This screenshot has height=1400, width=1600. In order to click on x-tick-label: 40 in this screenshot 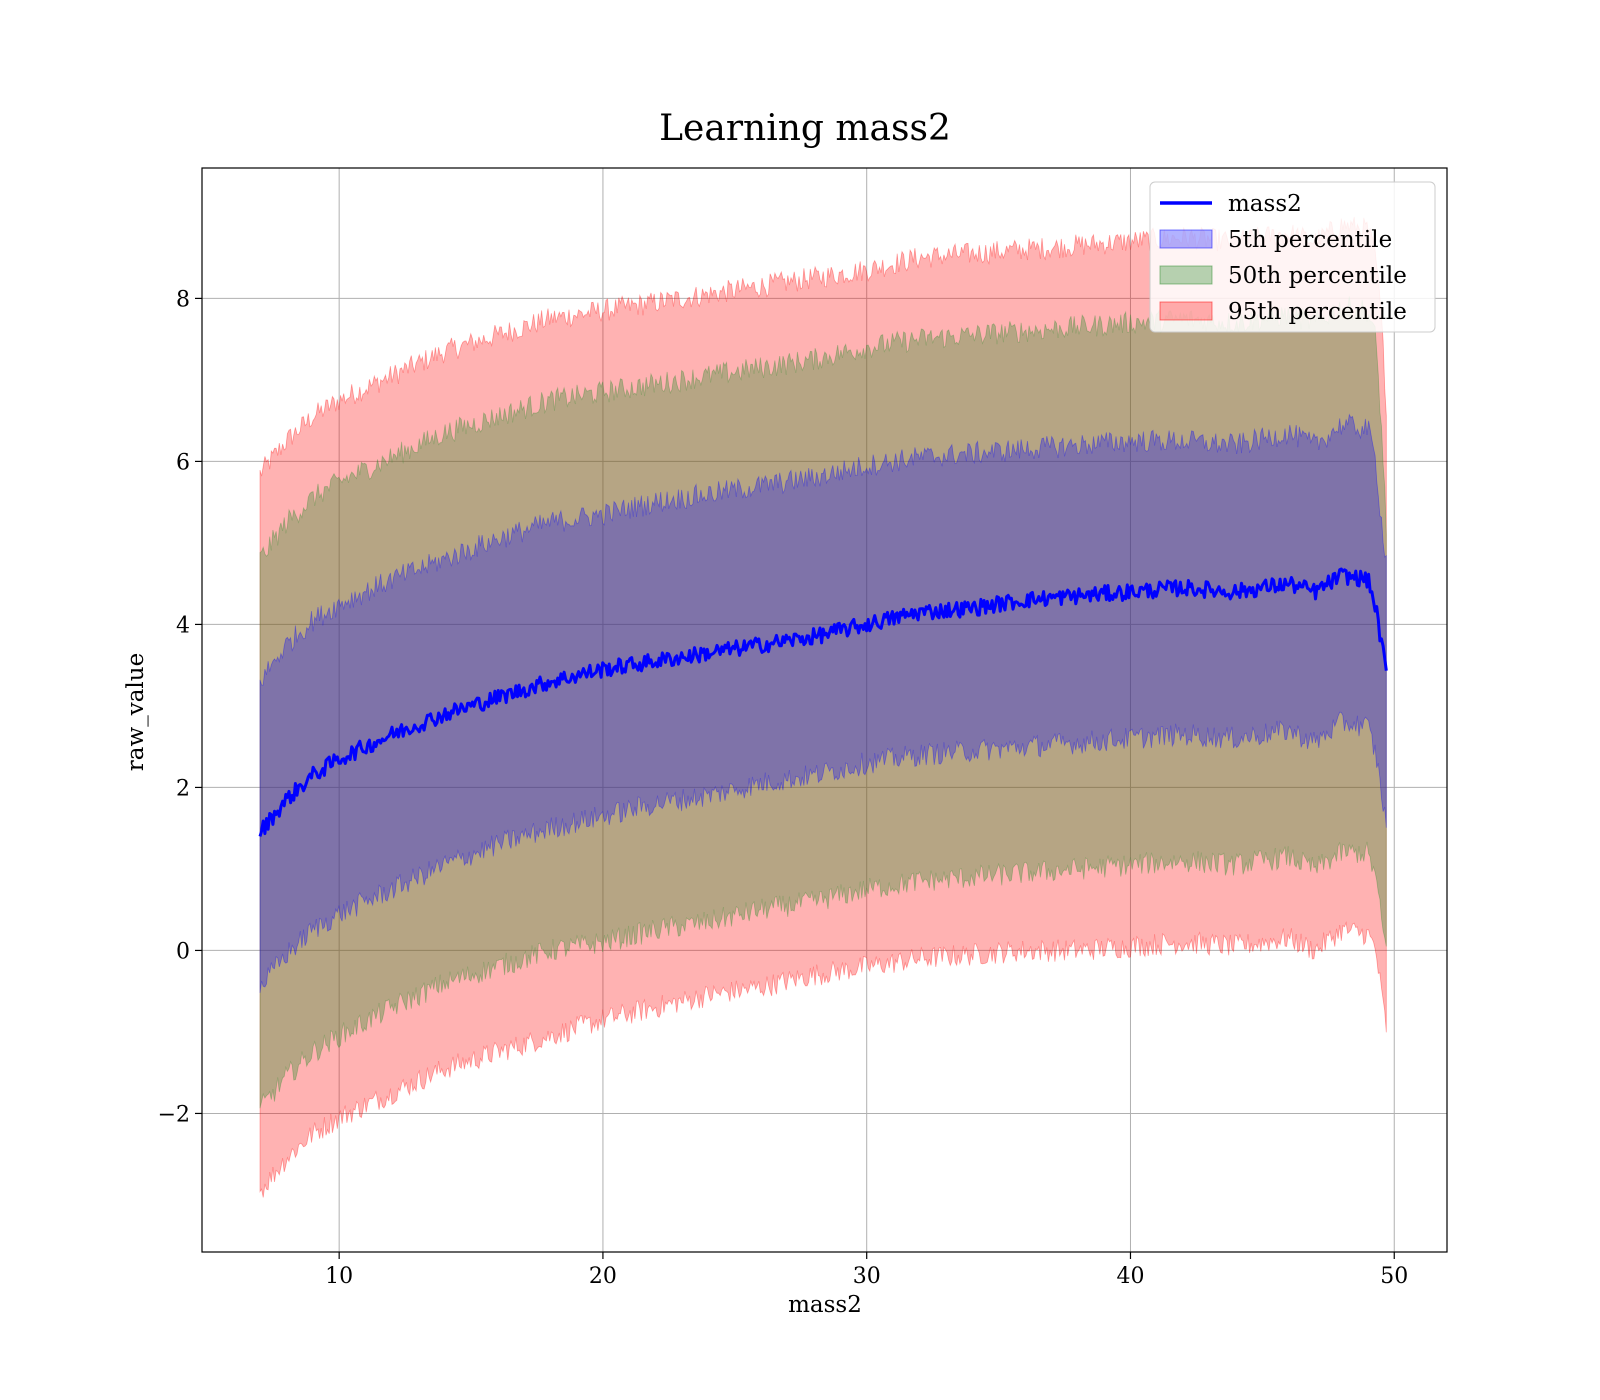, I will do `click(1130, 1276)`.